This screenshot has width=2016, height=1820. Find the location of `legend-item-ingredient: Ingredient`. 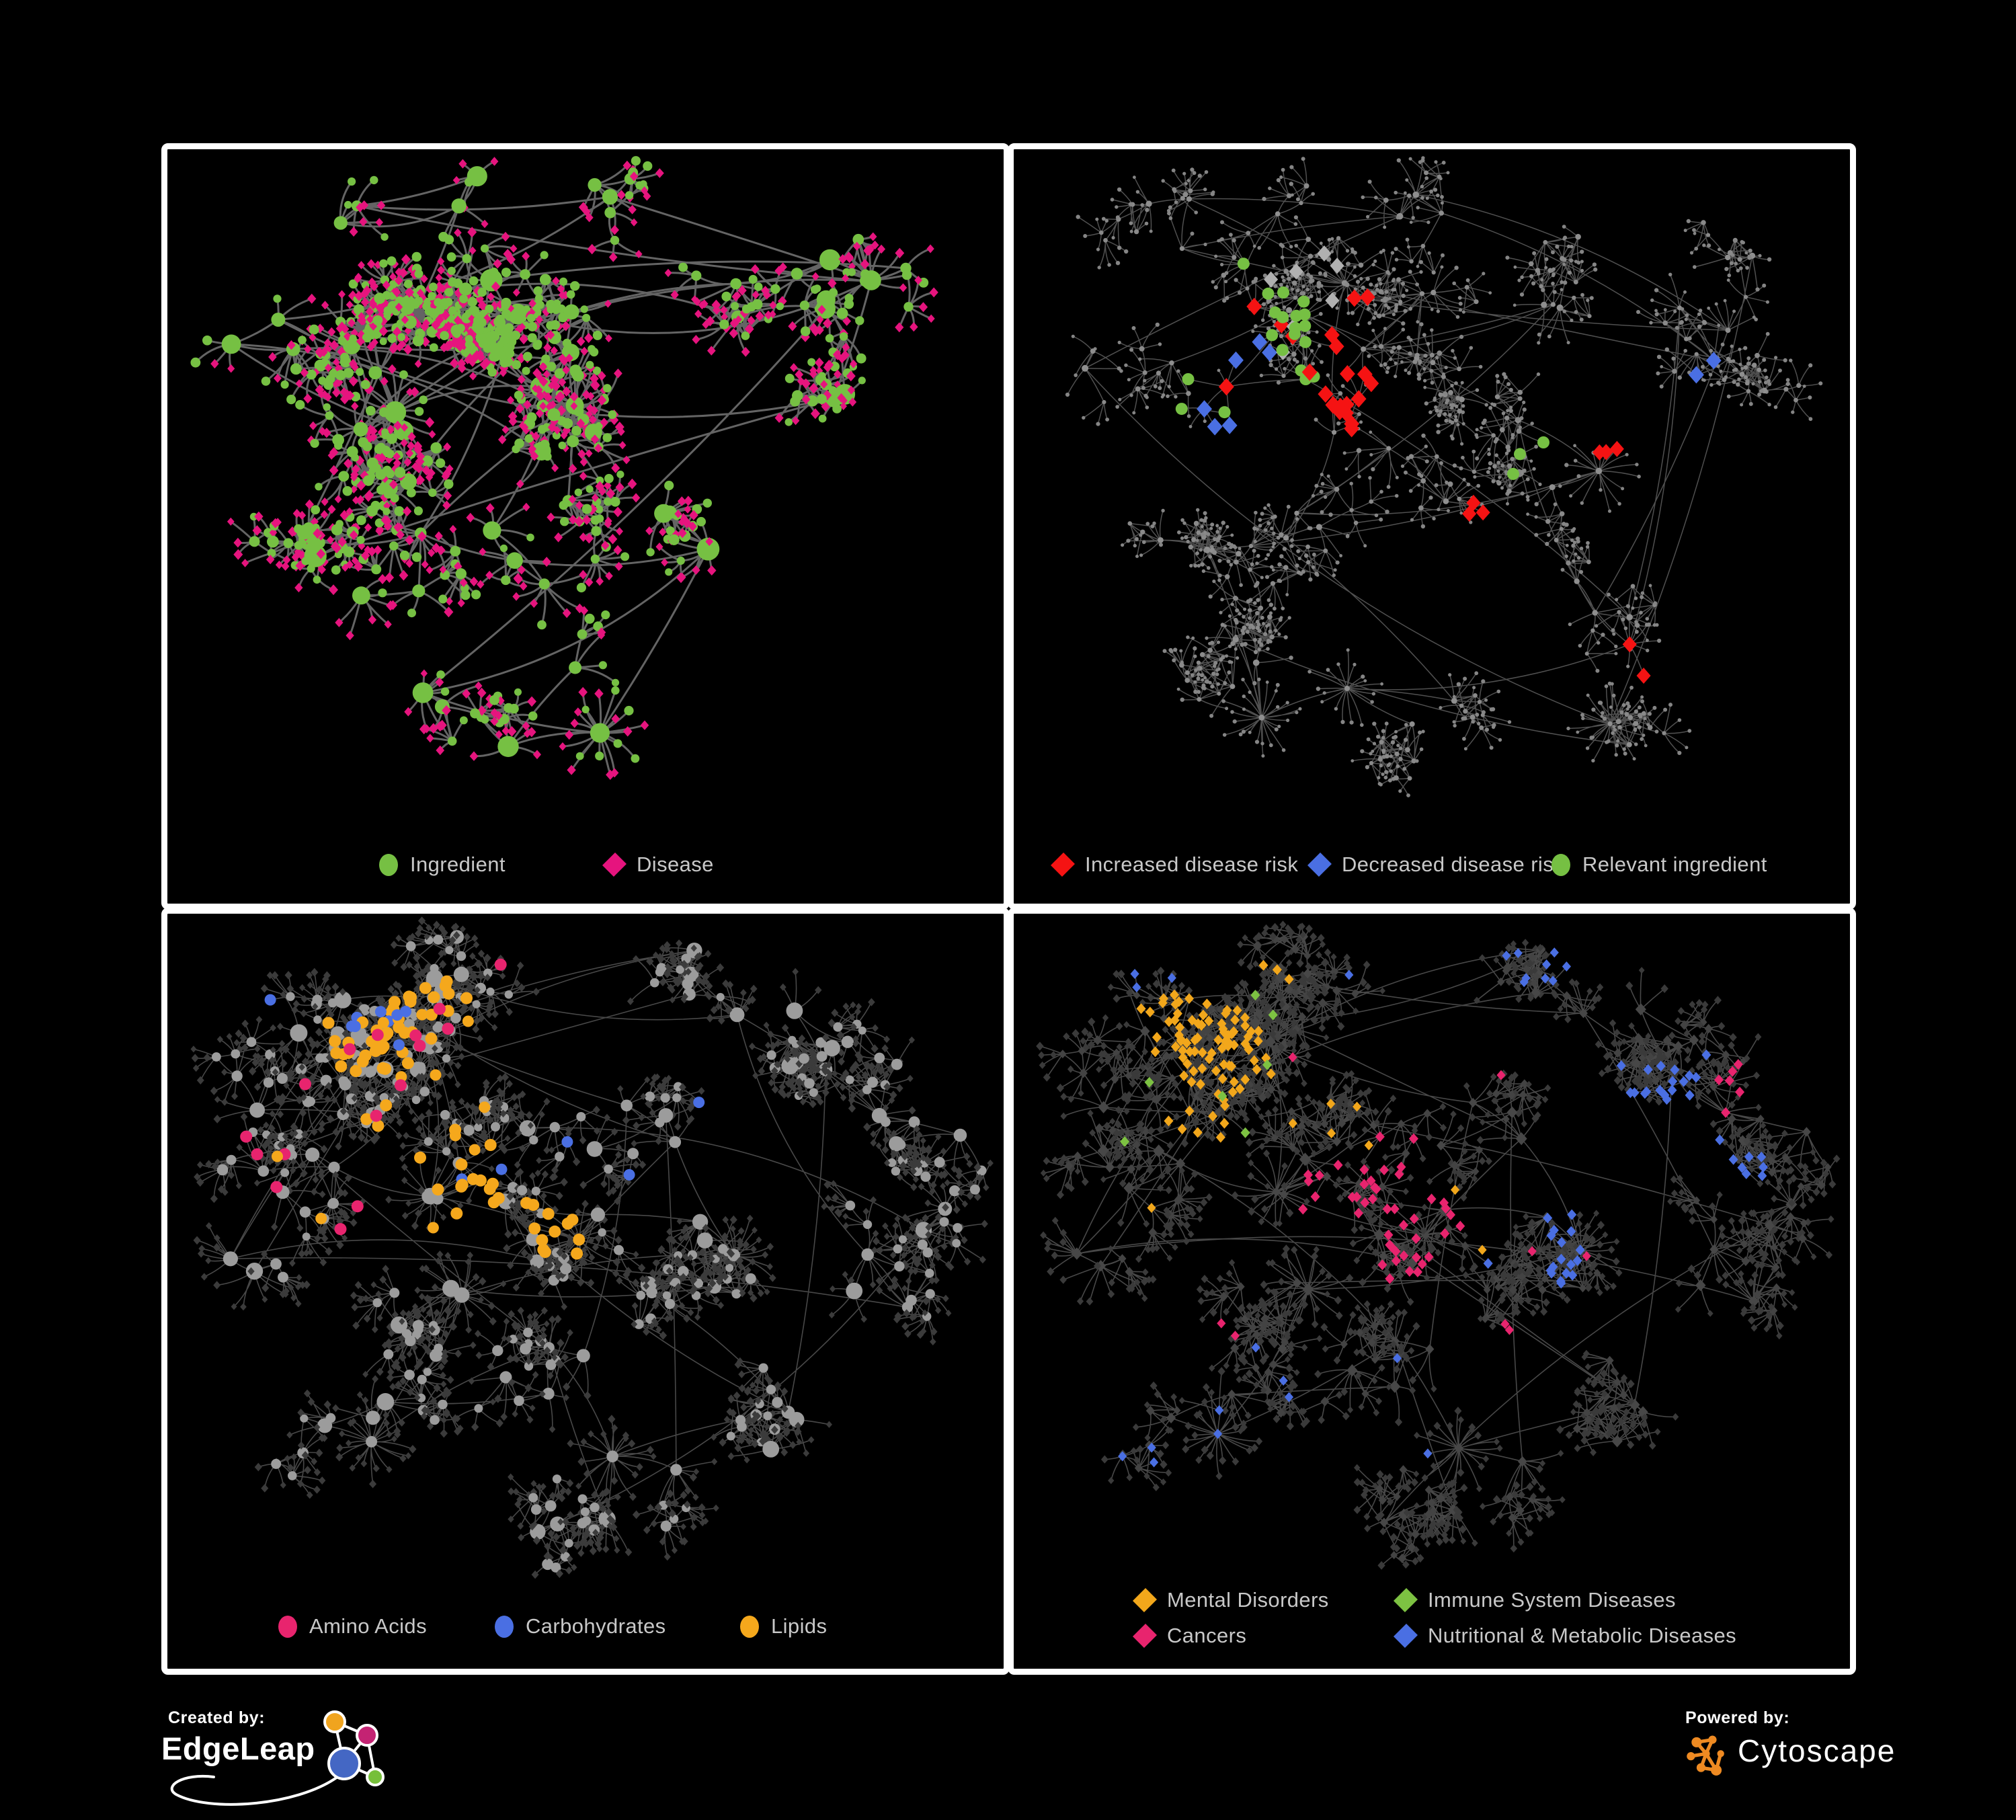

legend-item-ingredient: Ingredient is located at coordinates (442, 865).